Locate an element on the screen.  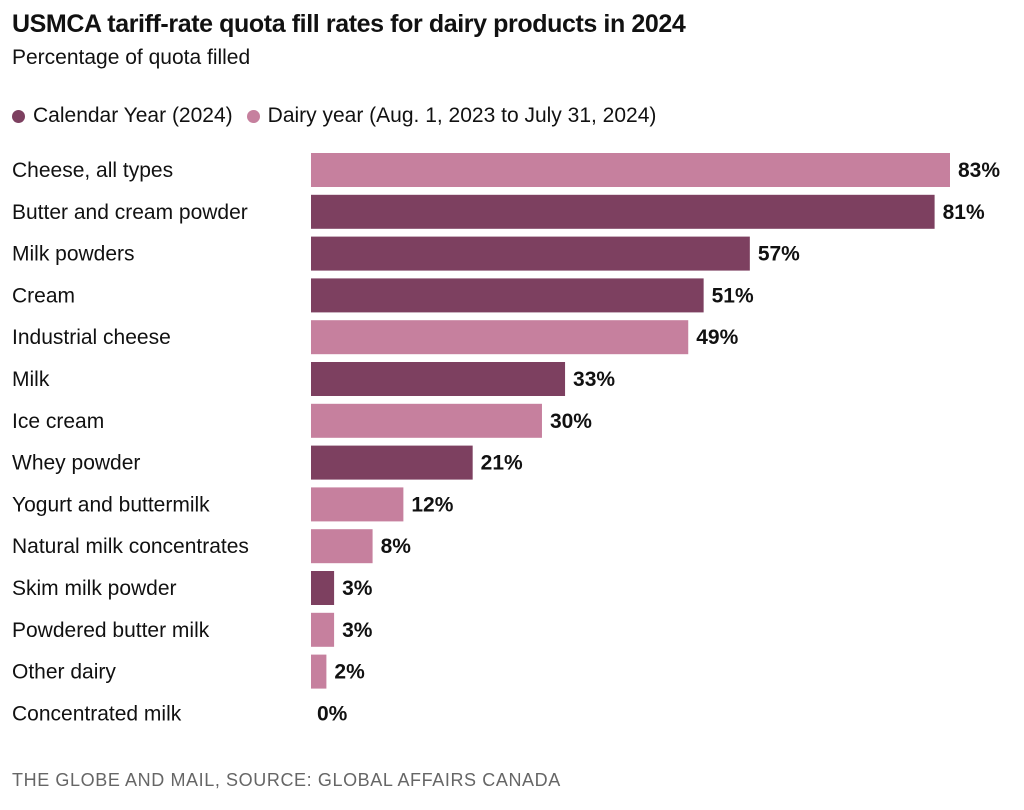
category-label: Milk is located at coordinates (31, 379).